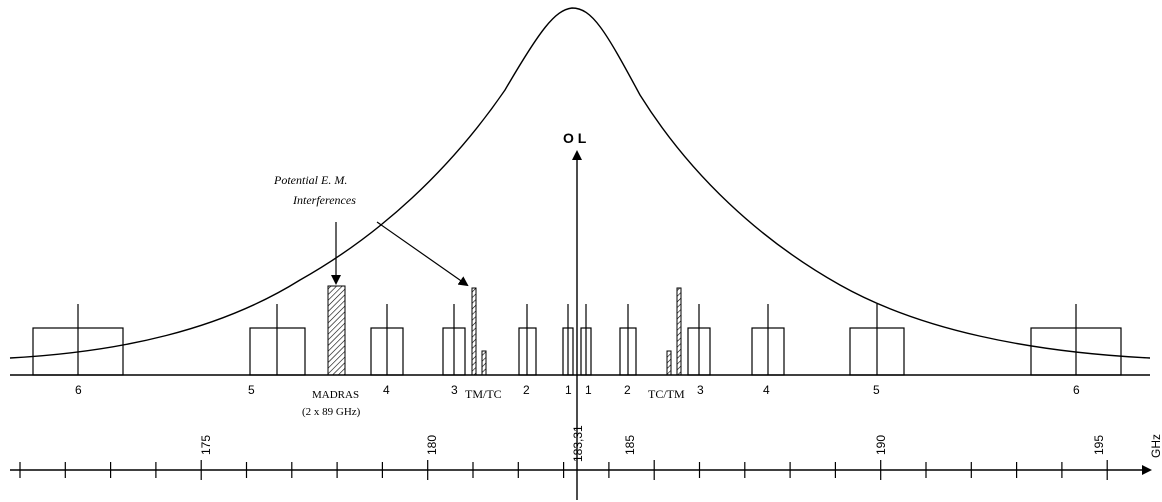 The image size is (1162, 502). Describe the element at coordinates (303, 340) in the screenshot. I see `channel-boxes-left` at that location.